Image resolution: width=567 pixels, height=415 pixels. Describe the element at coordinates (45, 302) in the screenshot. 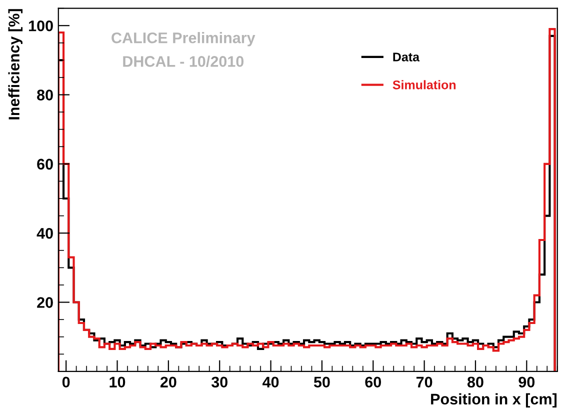

I see `y-tick-label: 20` at that location.